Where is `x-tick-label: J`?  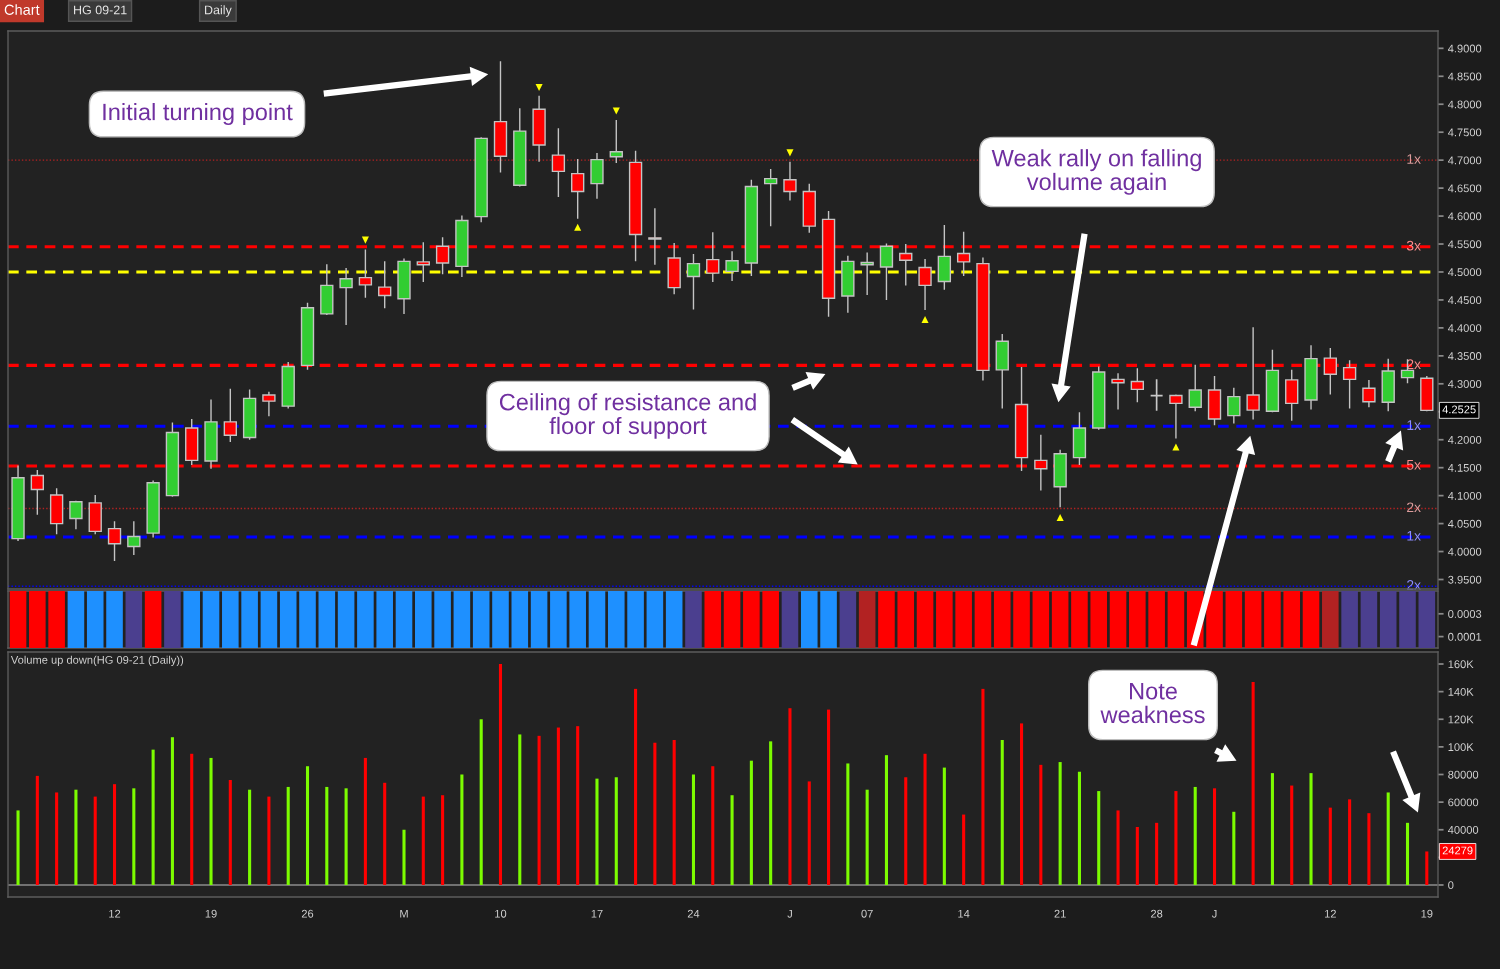 x-tick-label: J is located at coordinates (789, 913).